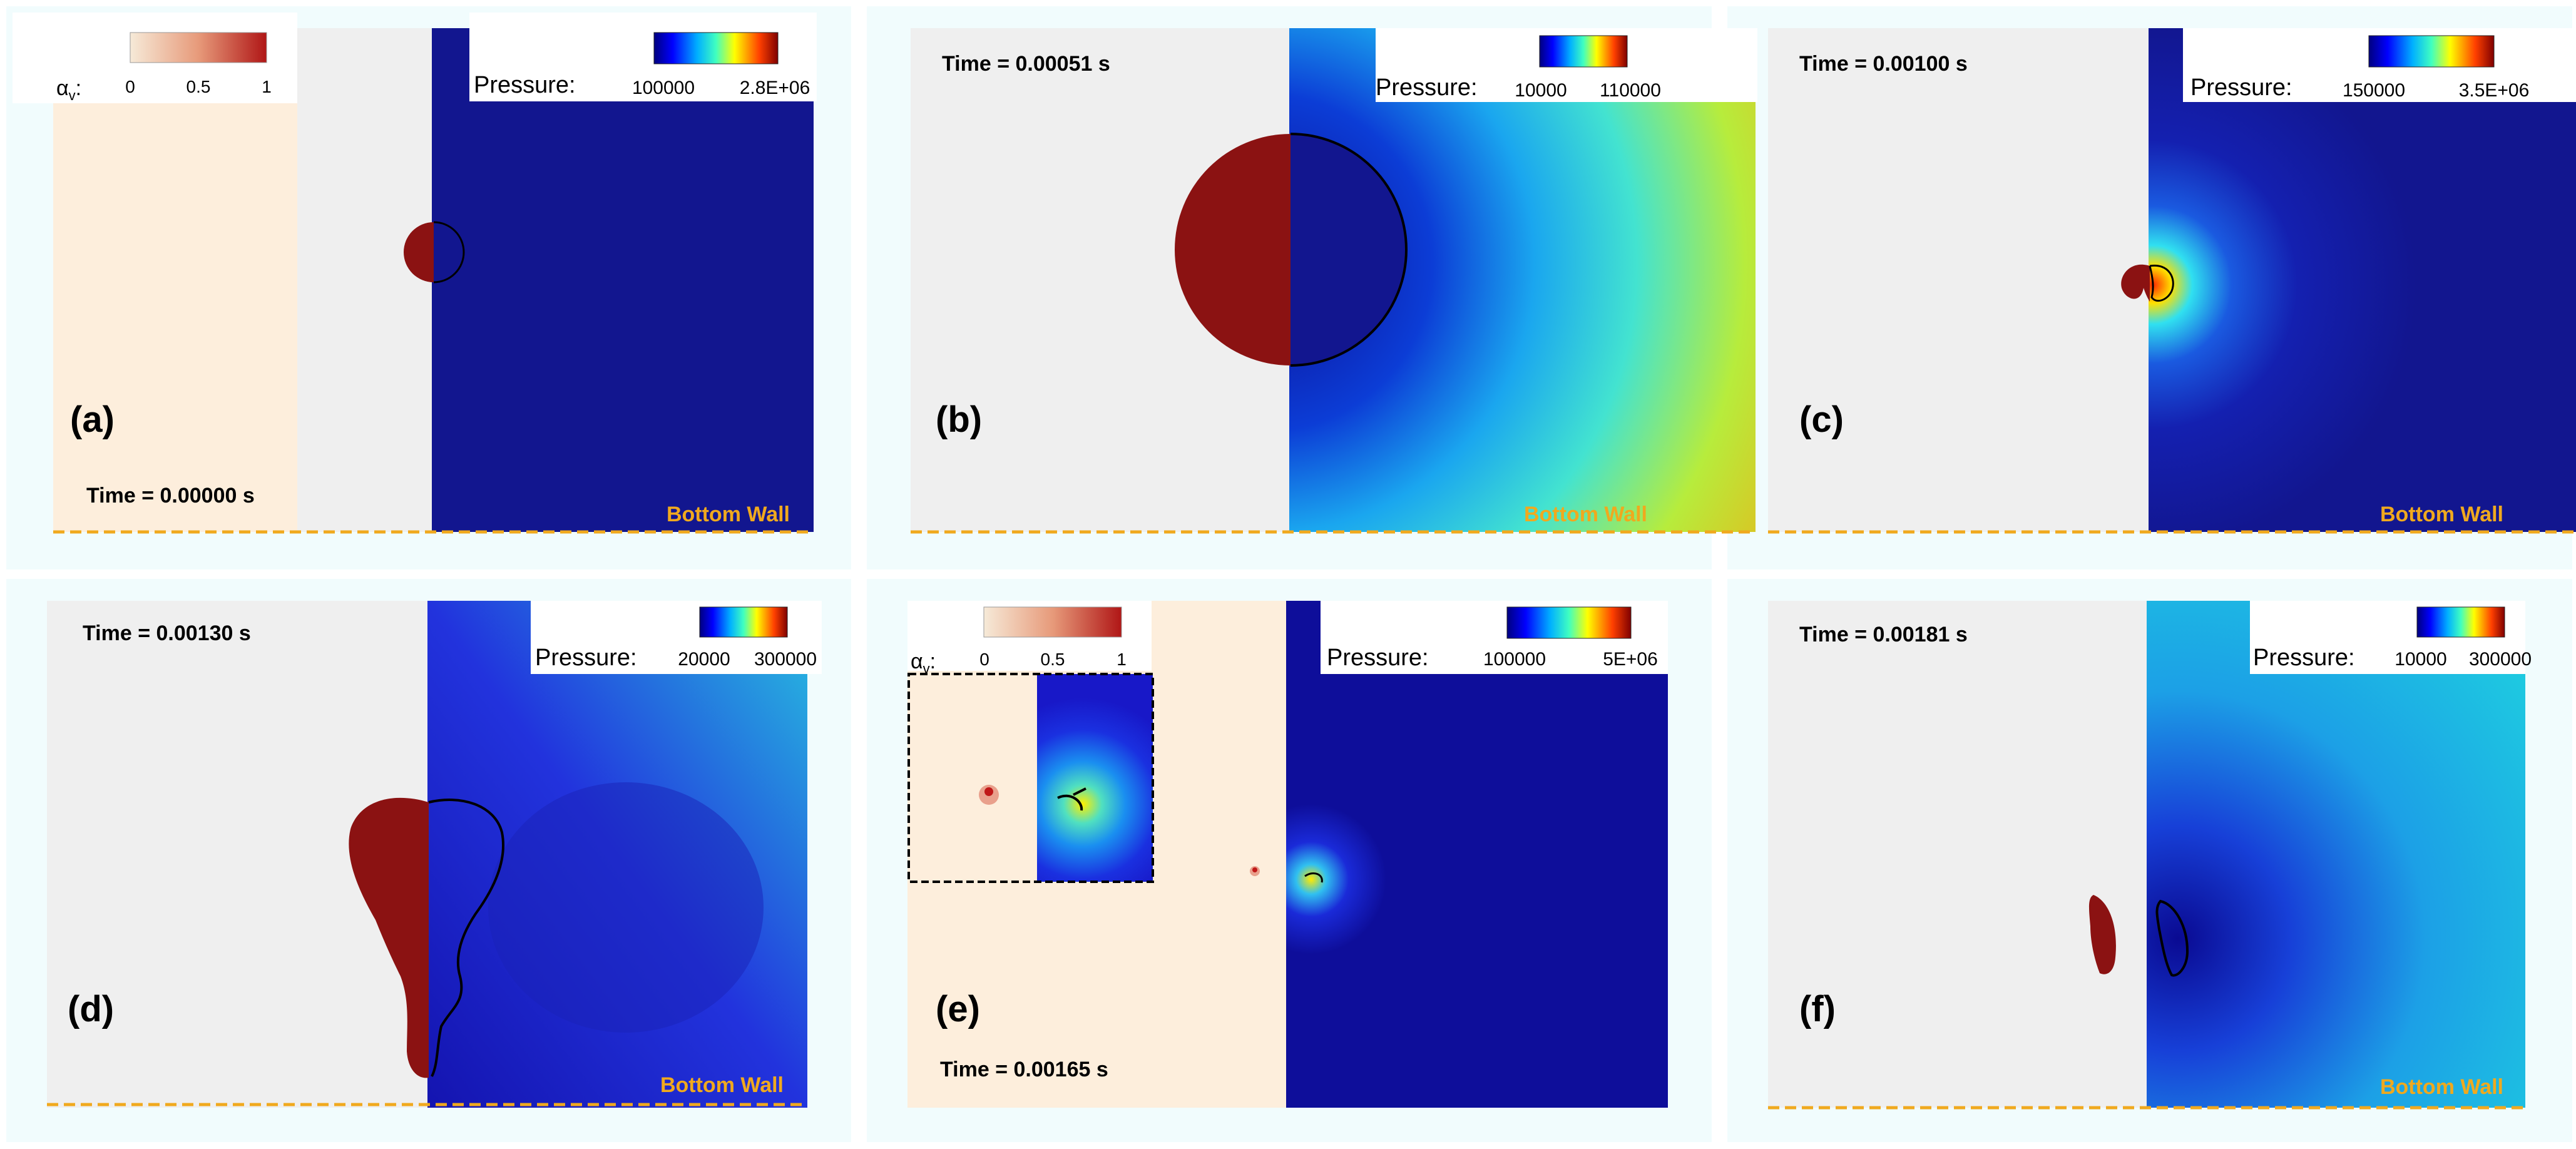 The height and width of the screenshot is (1149, 2576). What do you see at coordinates (973, 778) in the screenshot?
I see `inset-alpha` at bounding box center [973, 778].